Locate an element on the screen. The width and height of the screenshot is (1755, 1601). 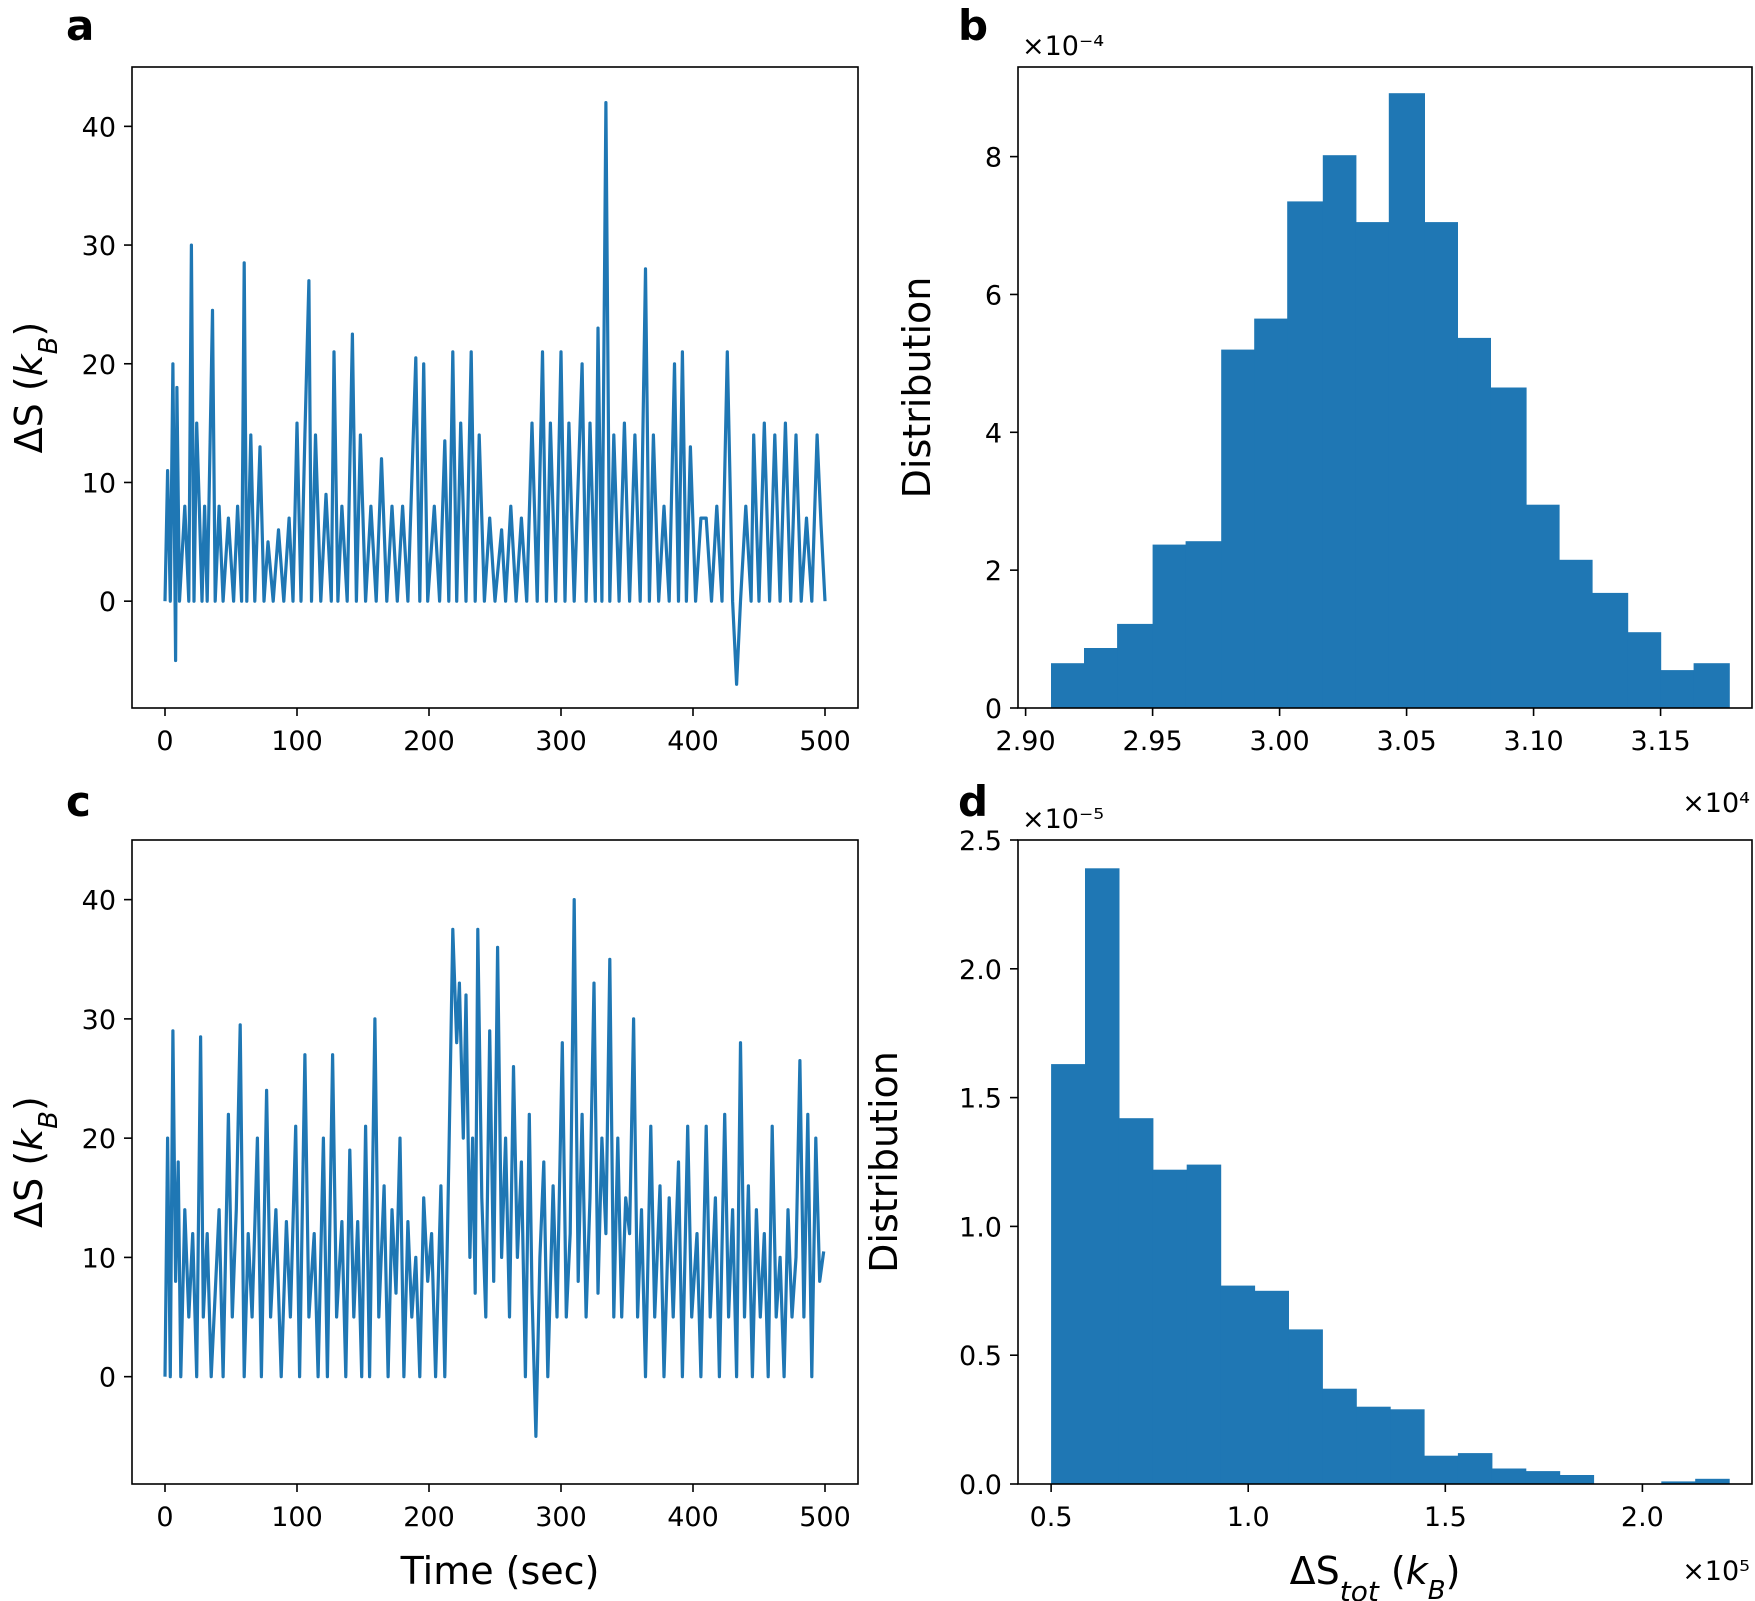
x-tick-label: 2.90 is located at coordinates (1026, 741).